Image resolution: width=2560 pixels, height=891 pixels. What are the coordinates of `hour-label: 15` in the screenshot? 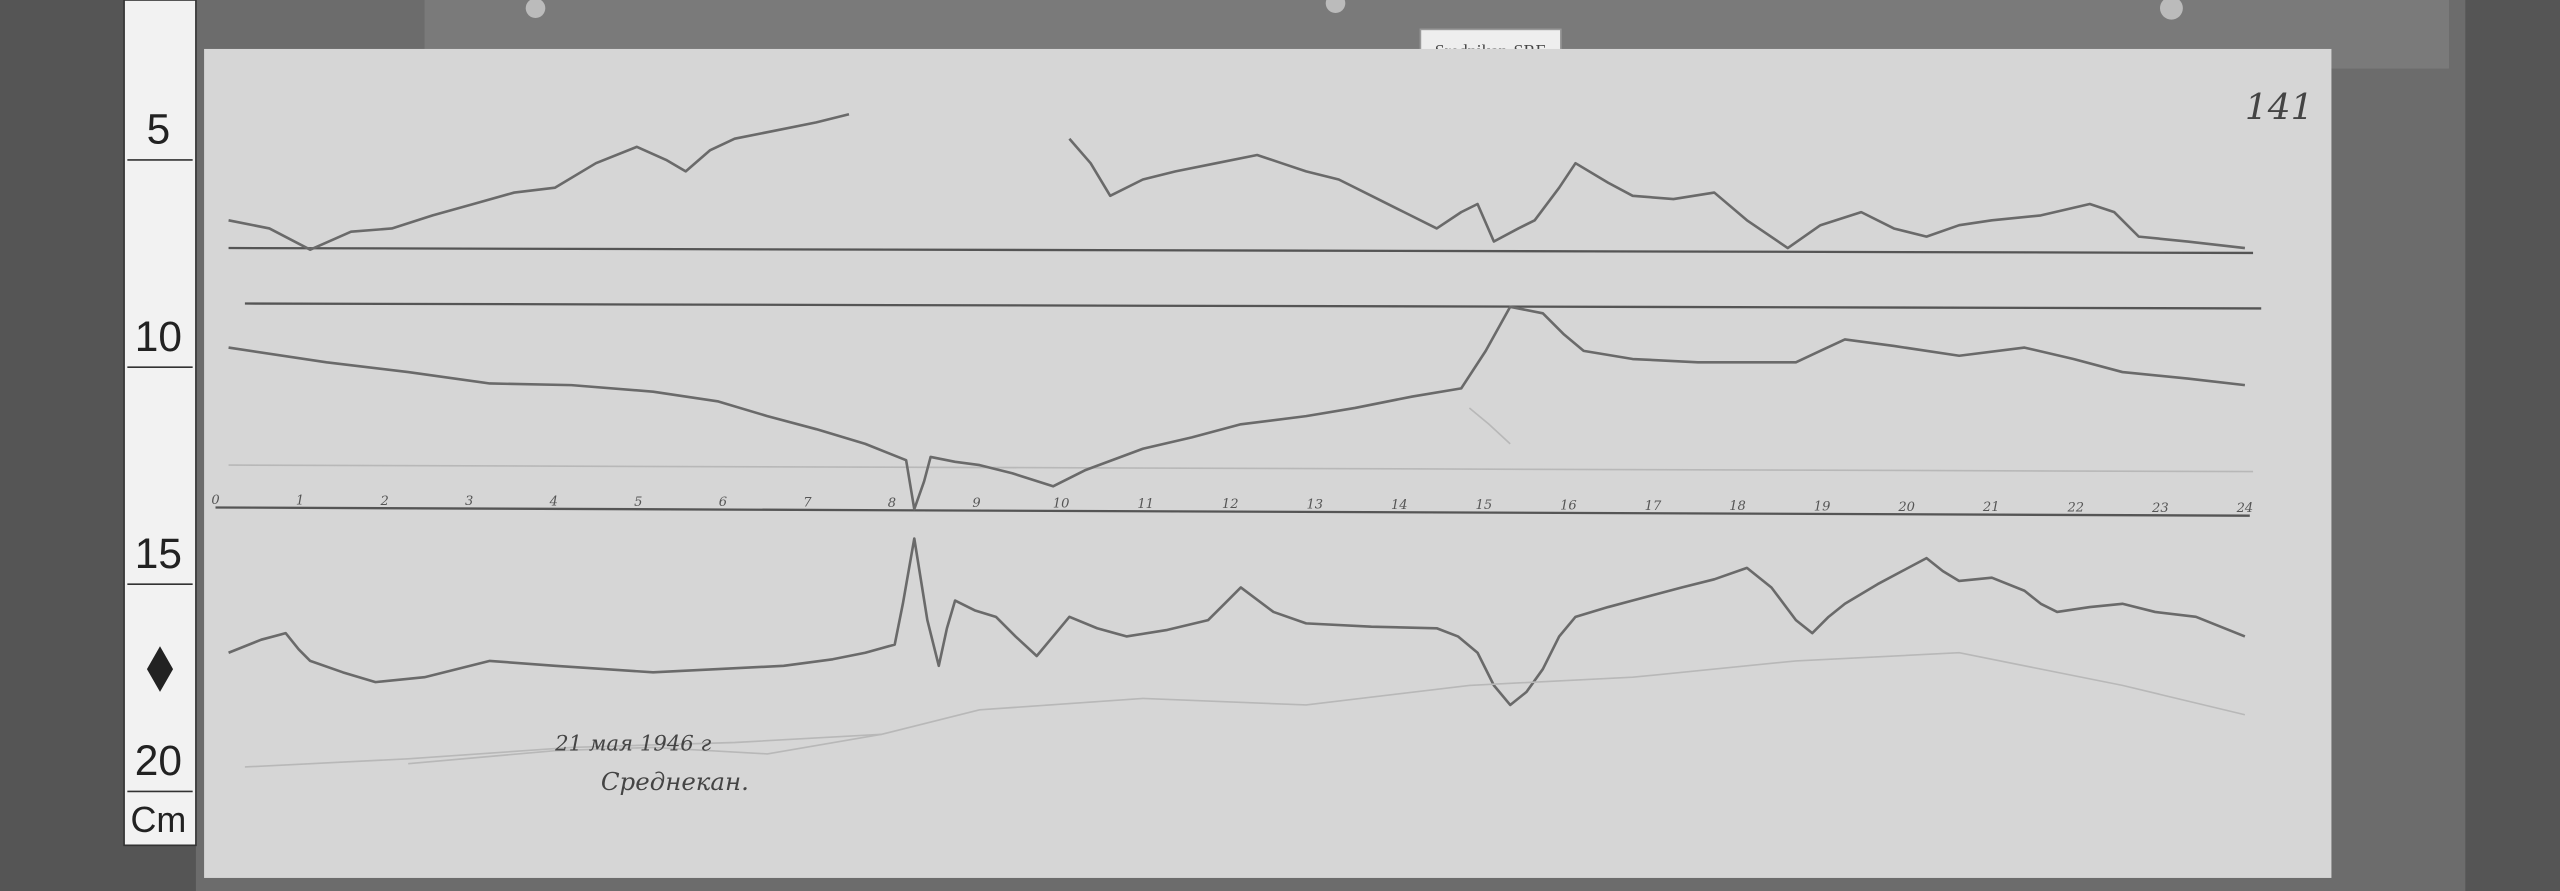 It's located at (1484, 505).